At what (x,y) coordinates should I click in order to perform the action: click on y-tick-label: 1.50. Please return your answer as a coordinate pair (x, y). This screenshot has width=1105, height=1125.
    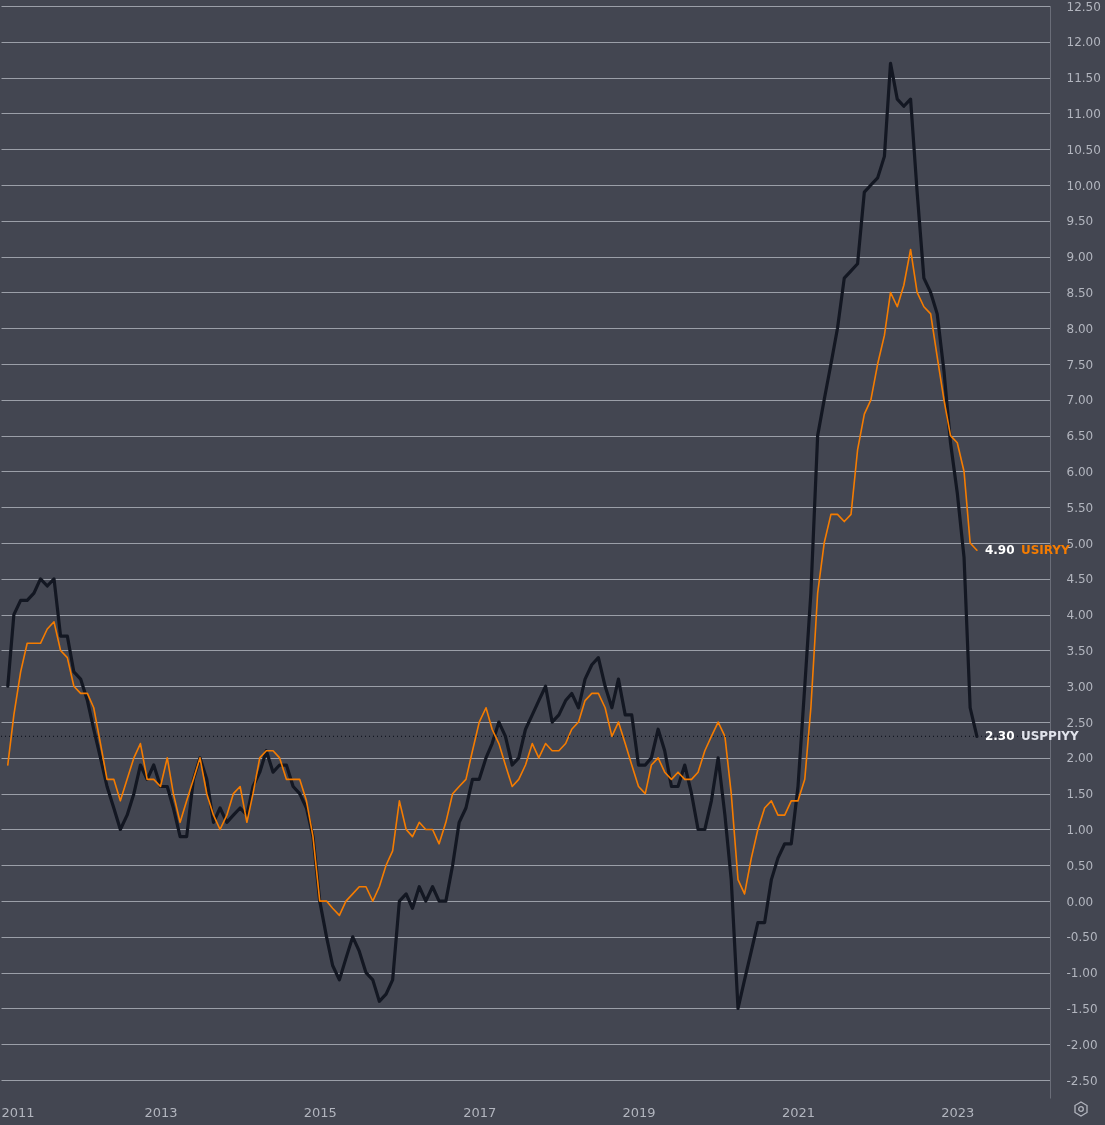
    Looking at the image, I should click on (1080, 794).